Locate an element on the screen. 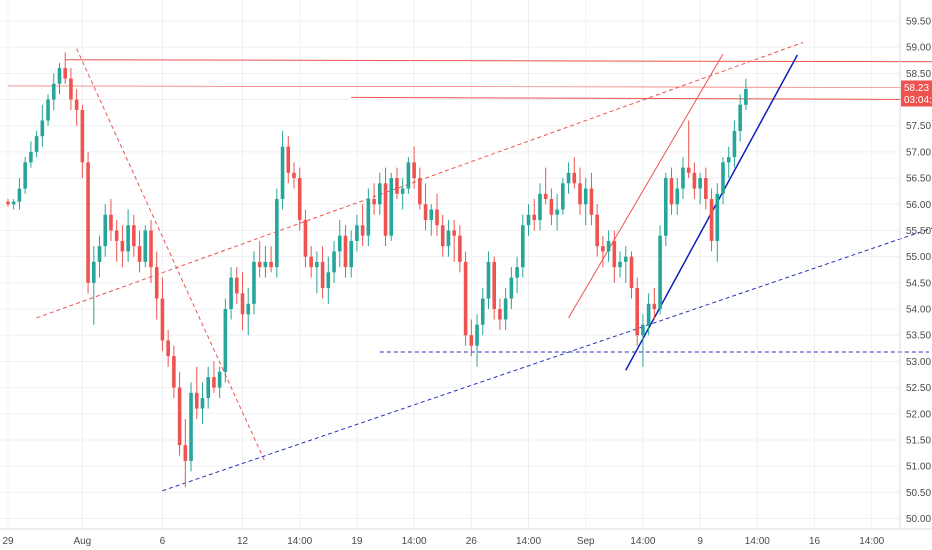  price-badge-bg is located at coordinates (916, 87).